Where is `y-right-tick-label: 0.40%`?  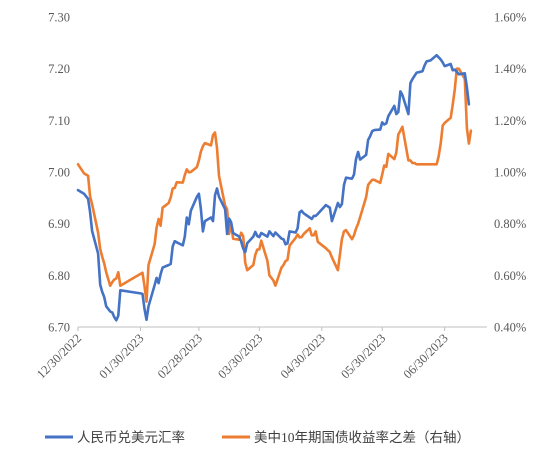 y-right-tick-label: 0.40% is located at coordinates (510, 328).